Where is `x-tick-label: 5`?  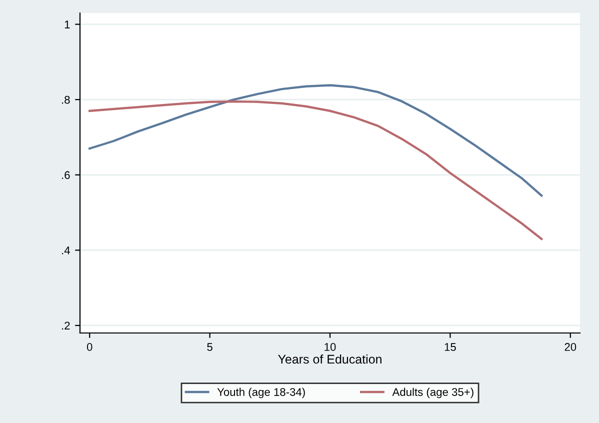 x-tick-label: 5 is located at coordinates (209, 347).